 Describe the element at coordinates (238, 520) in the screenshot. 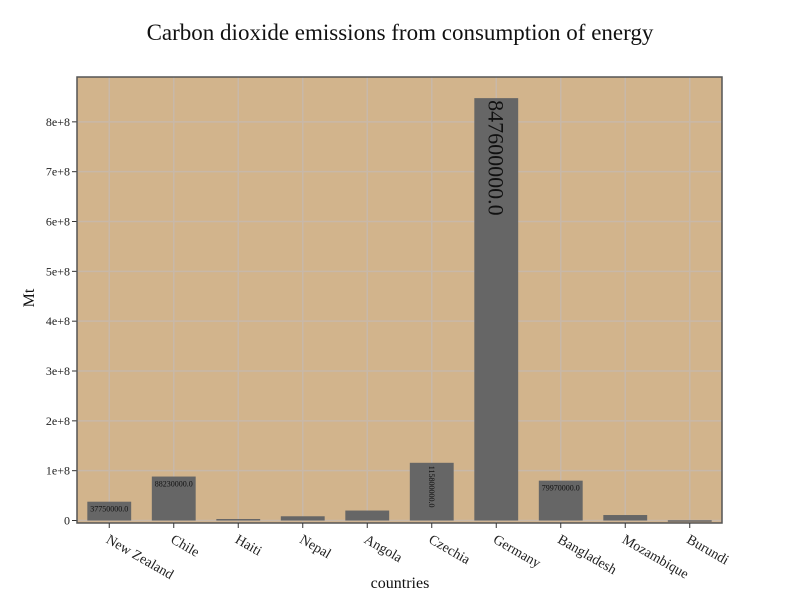

I see `bar-haiti` at that location.